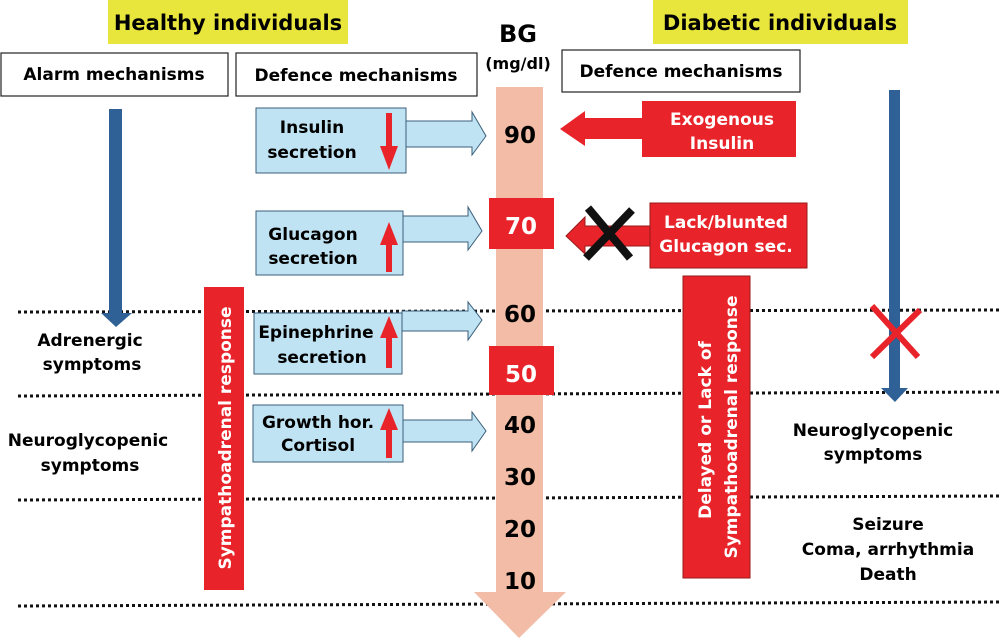 Image resolution: width=1002 pixels, height=638 pixels. What do you see at coordinates (92, 365) in the screenshot?
I see `adrenergic-line2: symptoms` at bounding box center [92, 365].